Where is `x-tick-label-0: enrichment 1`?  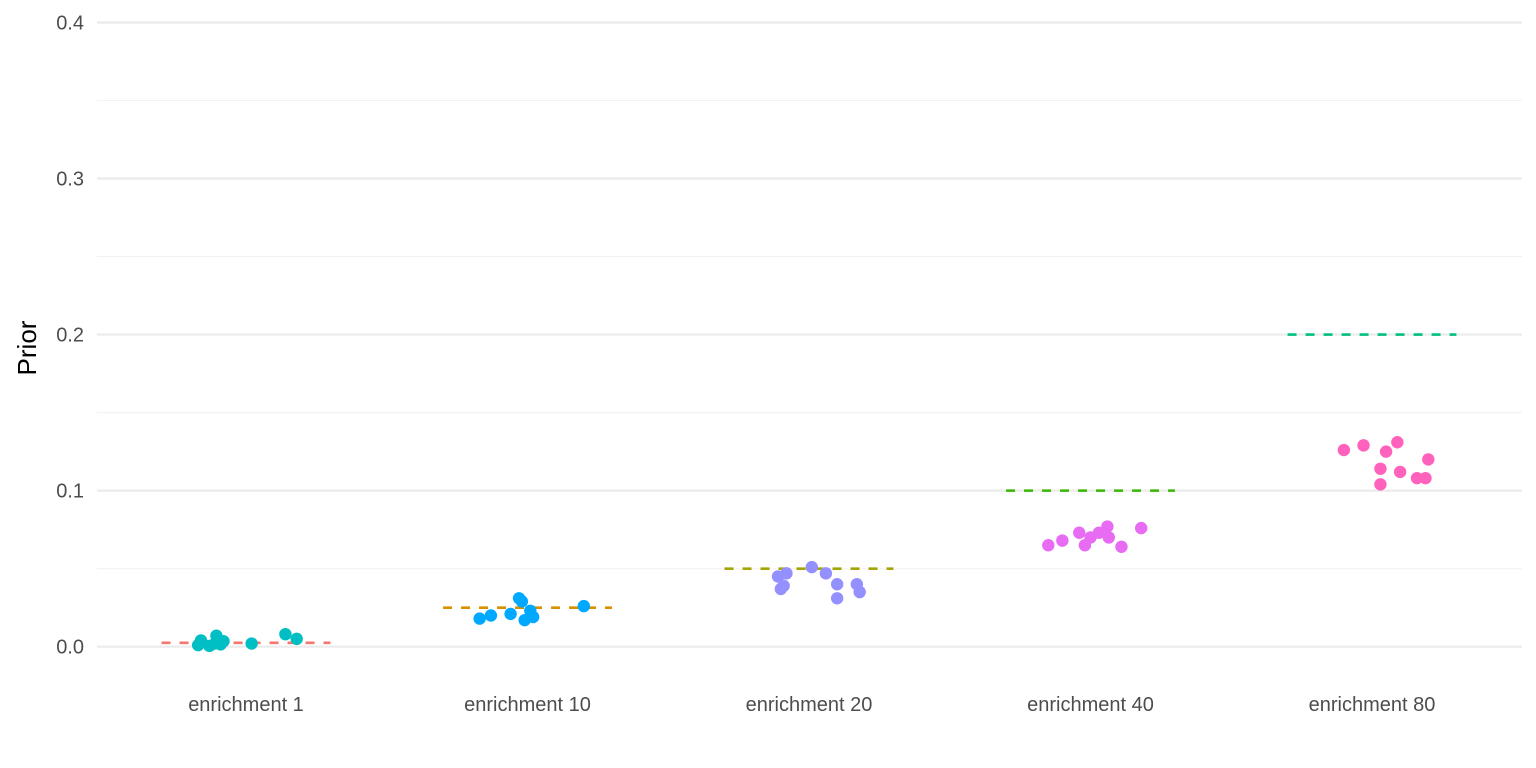
x-tick-label-0: enrichment 1 is located at coordinates (246, 705).